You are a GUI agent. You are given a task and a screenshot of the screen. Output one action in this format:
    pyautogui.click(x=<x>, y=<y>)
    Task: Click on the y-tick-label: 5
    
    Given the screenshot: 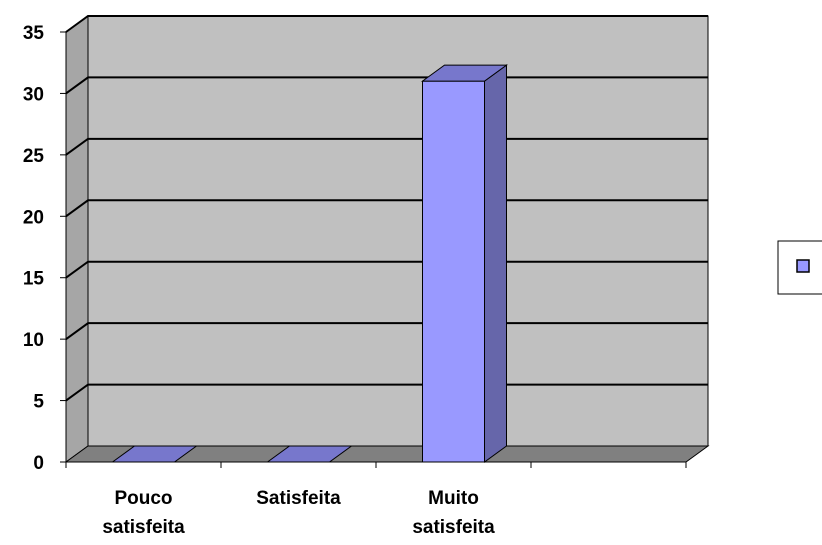 What is the action you would take?
    pyautogui.click(x=38, y=402)
    